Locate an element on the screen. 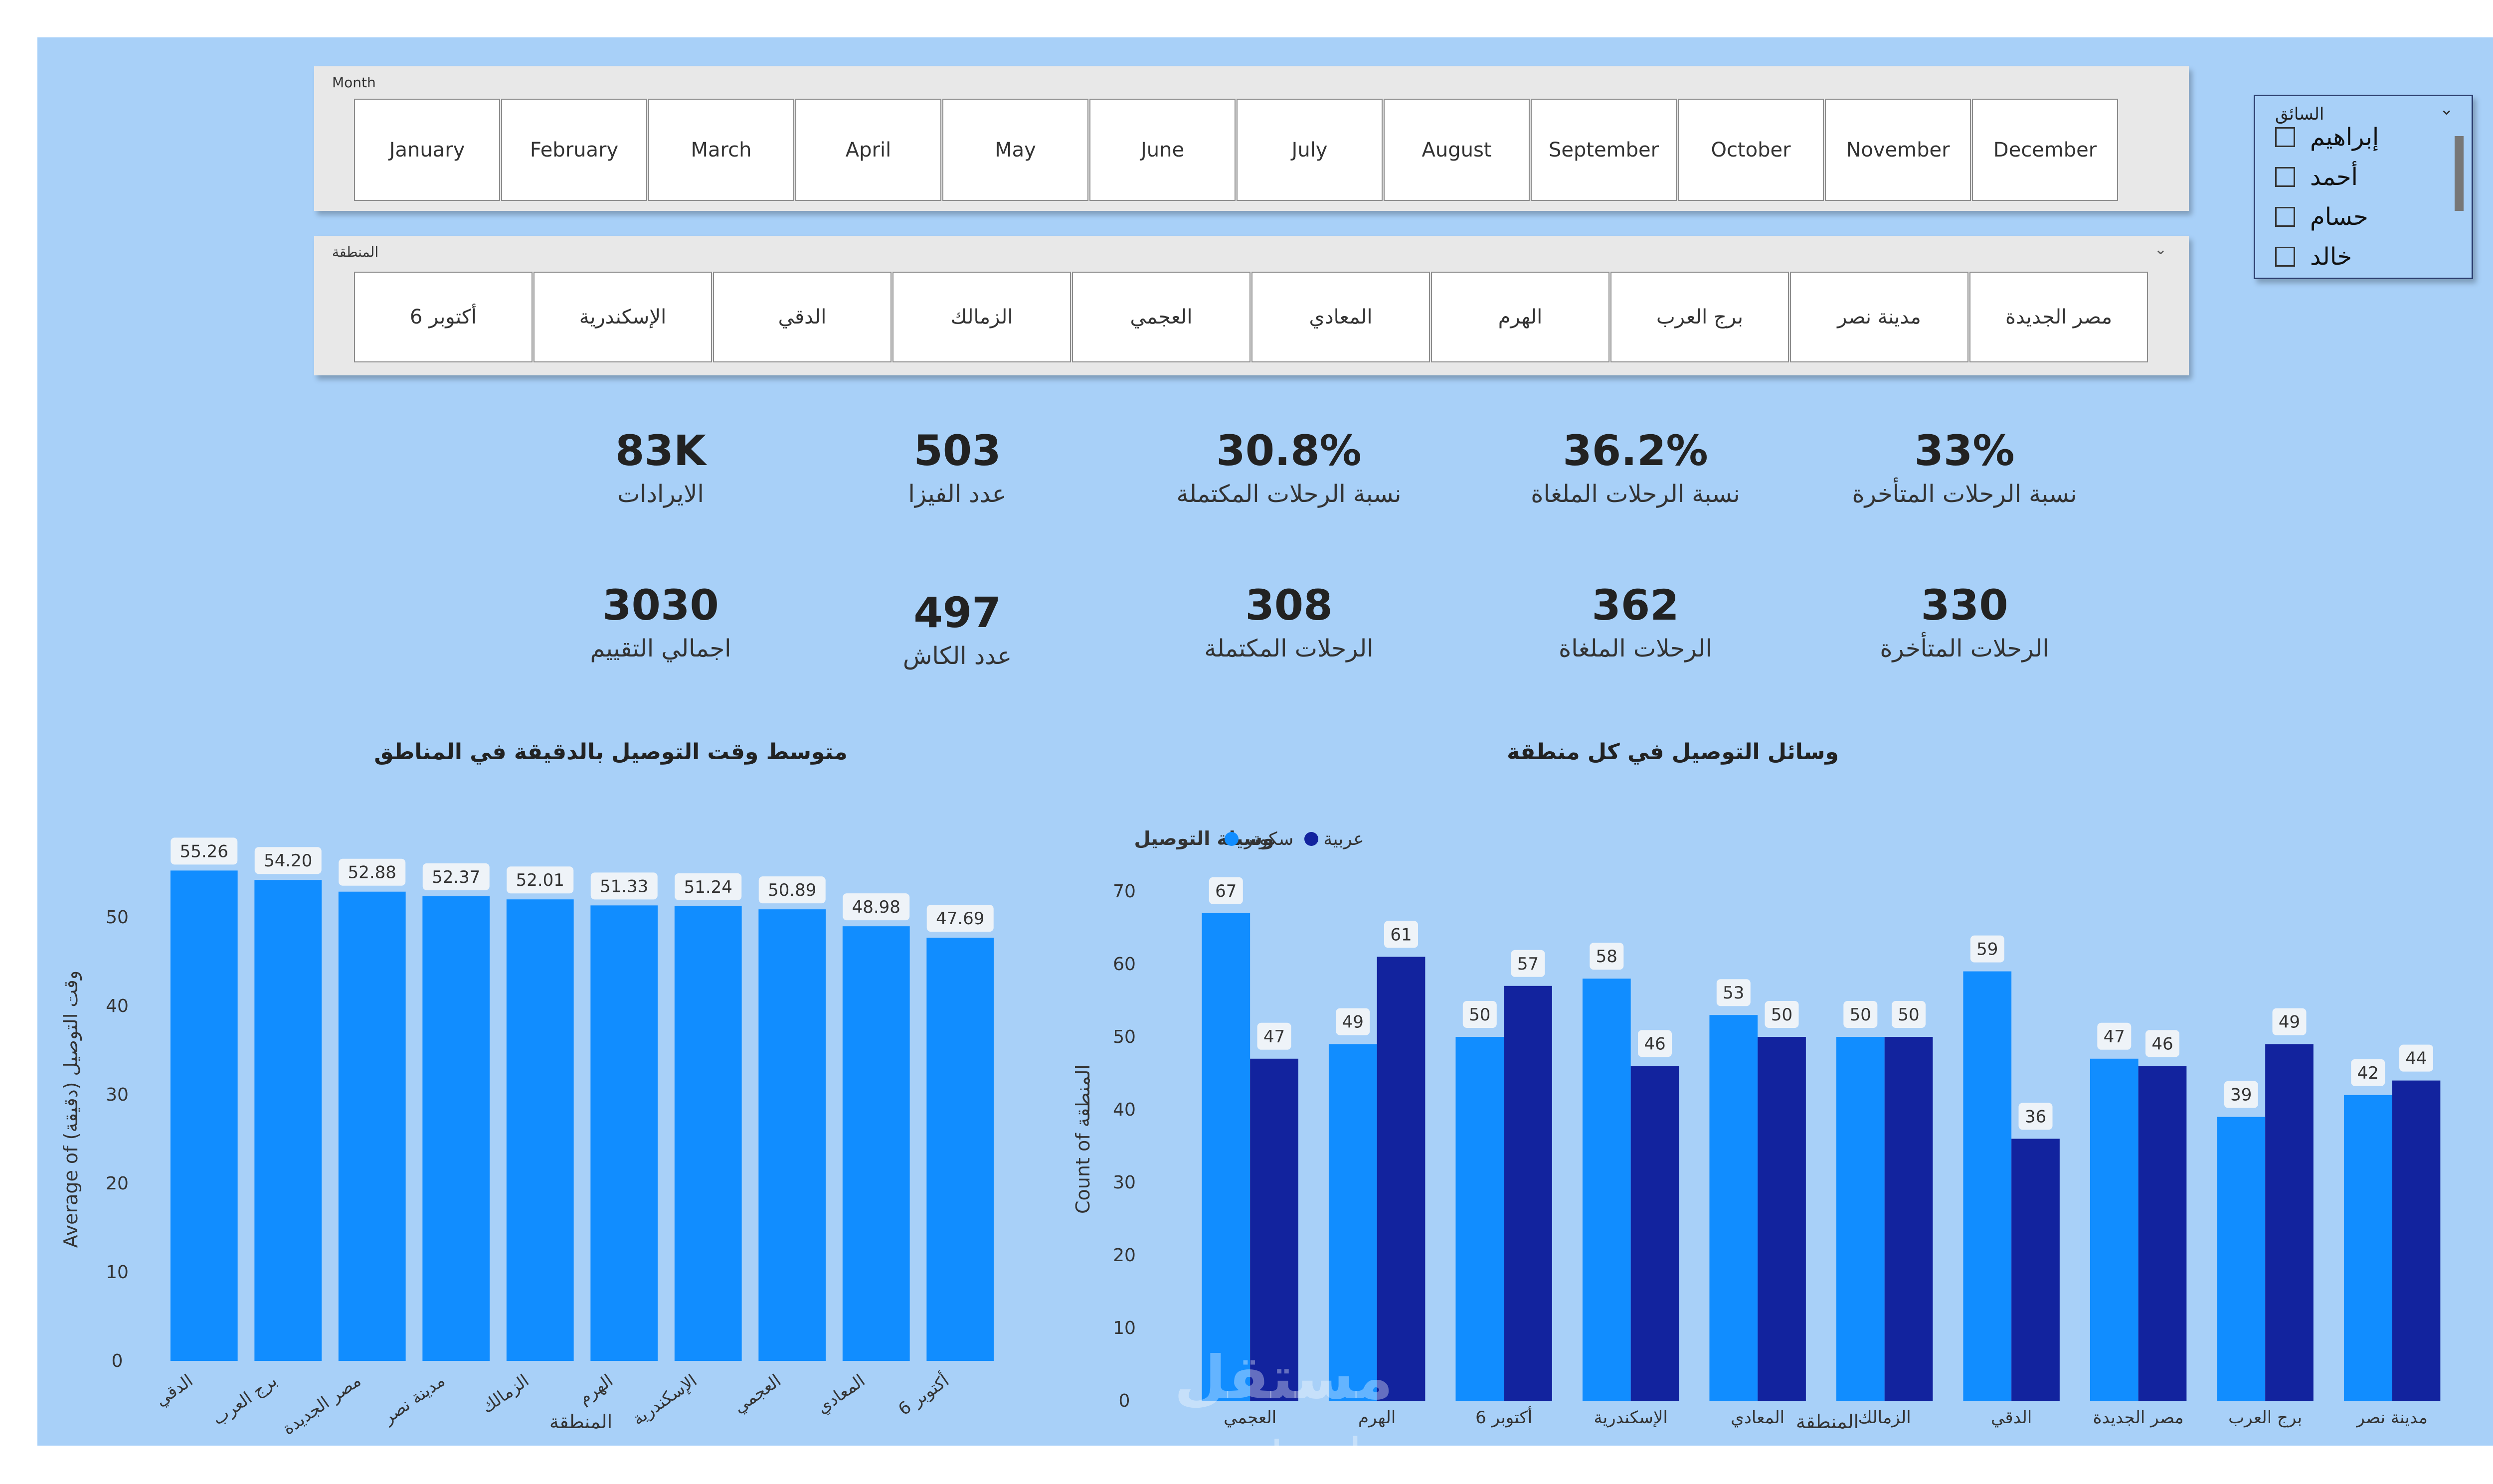  data-label: 50 is located at coordinates (1781, 1015).